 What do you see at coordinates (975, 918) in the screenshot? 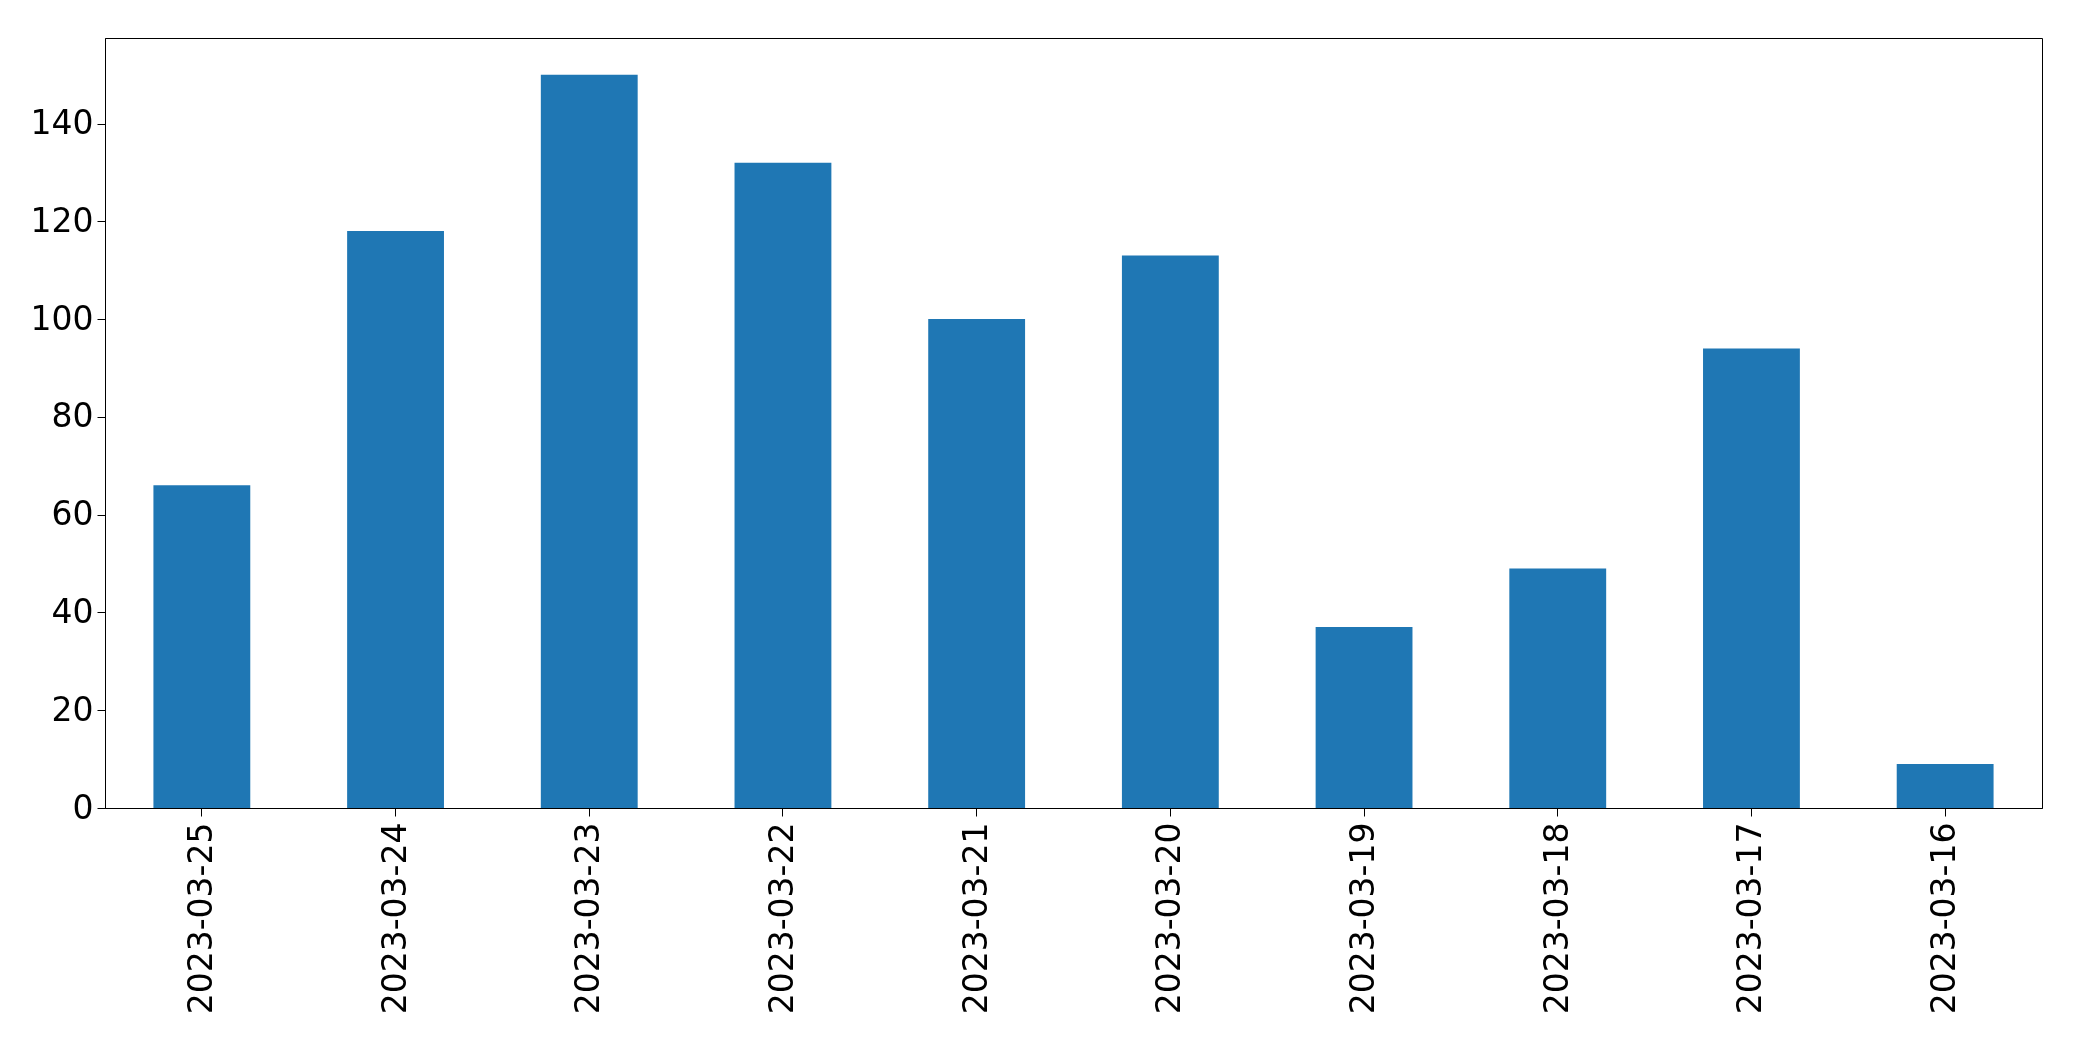
I see `x-tick-label: 2023-03-21` at bounding box center [975, 918].